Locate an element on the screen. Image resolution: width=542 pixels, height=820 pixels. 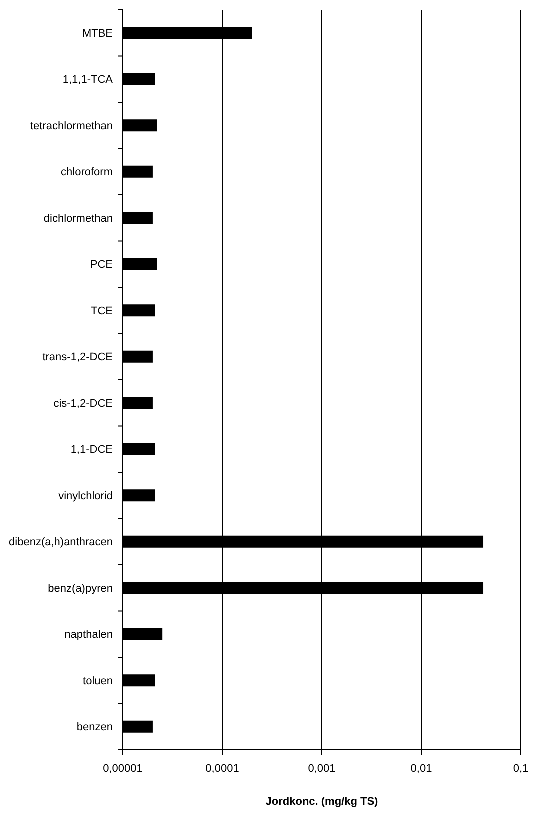
y-tick-label: toluen is located at coordinates (98, 681).